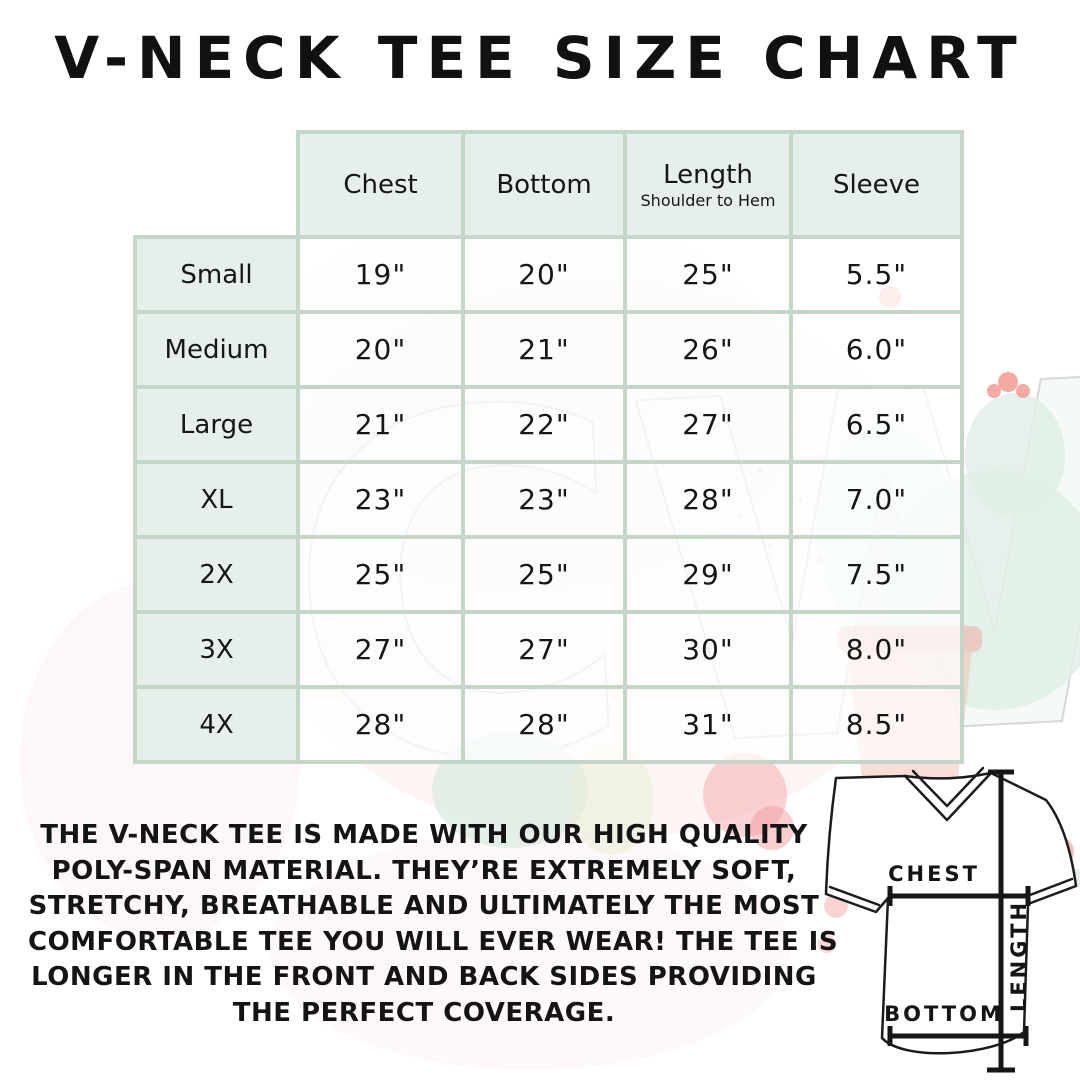  What do you see at coordinates (708, 574) in the screenshot?
I see `length-value-cell: 29"` at bounding box center [708, 574].